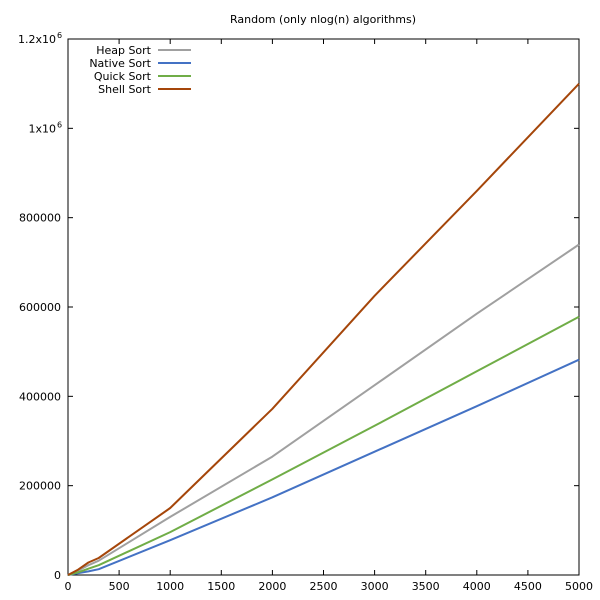 This screenshot has height=600, width=600. I want to click on legend-label: Quick Sort, so click(123, 76).